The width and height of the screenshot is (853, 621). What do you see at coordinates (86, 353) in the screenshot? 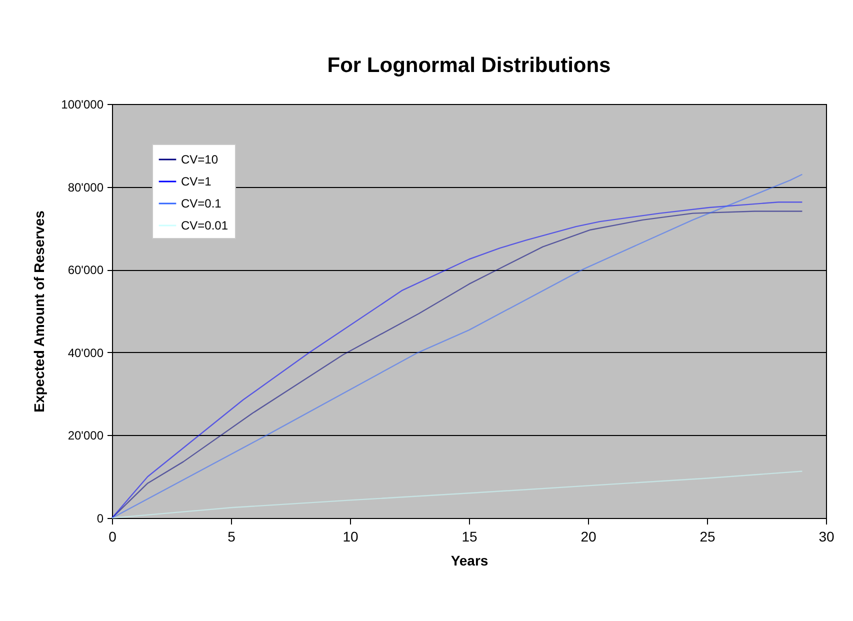
I see `y-tick-label: 40'000` at bounding box center [86, 353].